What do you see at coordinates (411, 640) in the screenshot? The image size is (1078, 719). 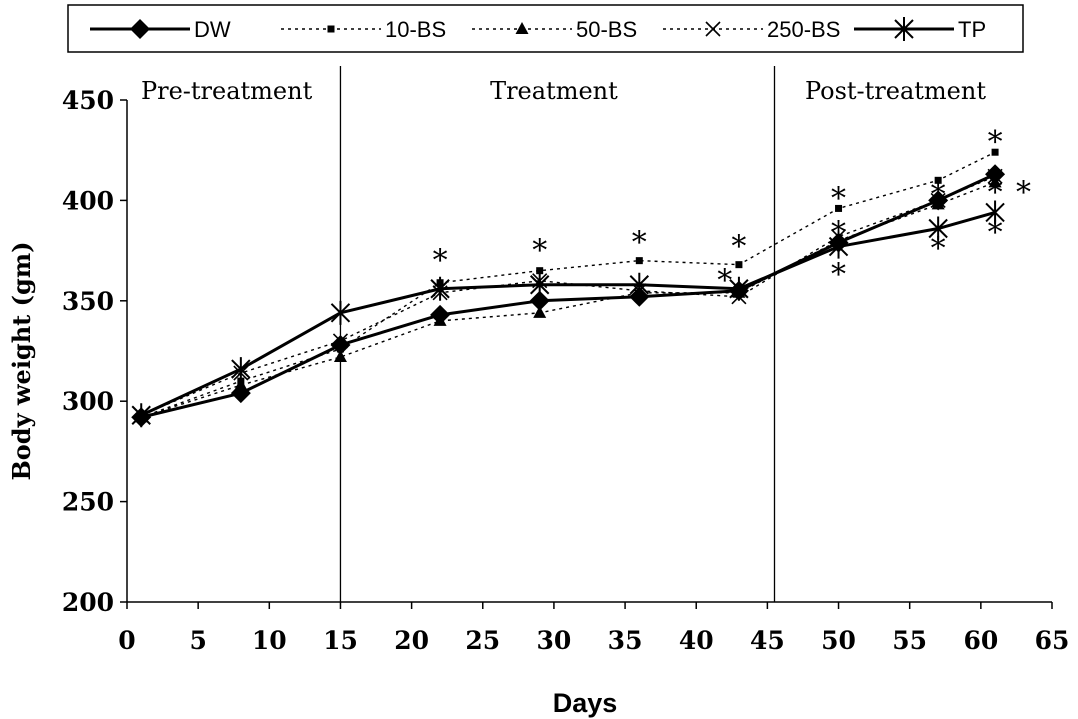 I see `x-tick-label: 20` at bounding box center [411, 640].